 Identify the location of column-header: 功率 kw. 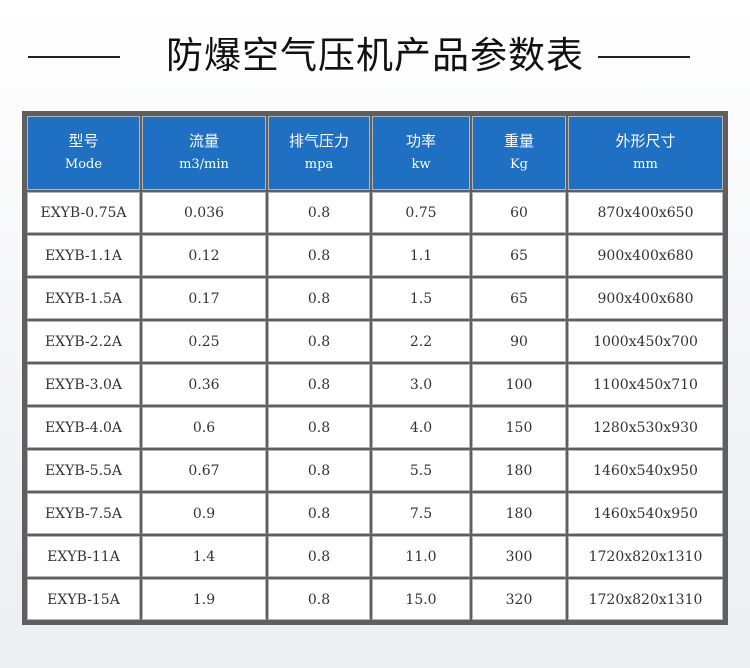
(421, 153).